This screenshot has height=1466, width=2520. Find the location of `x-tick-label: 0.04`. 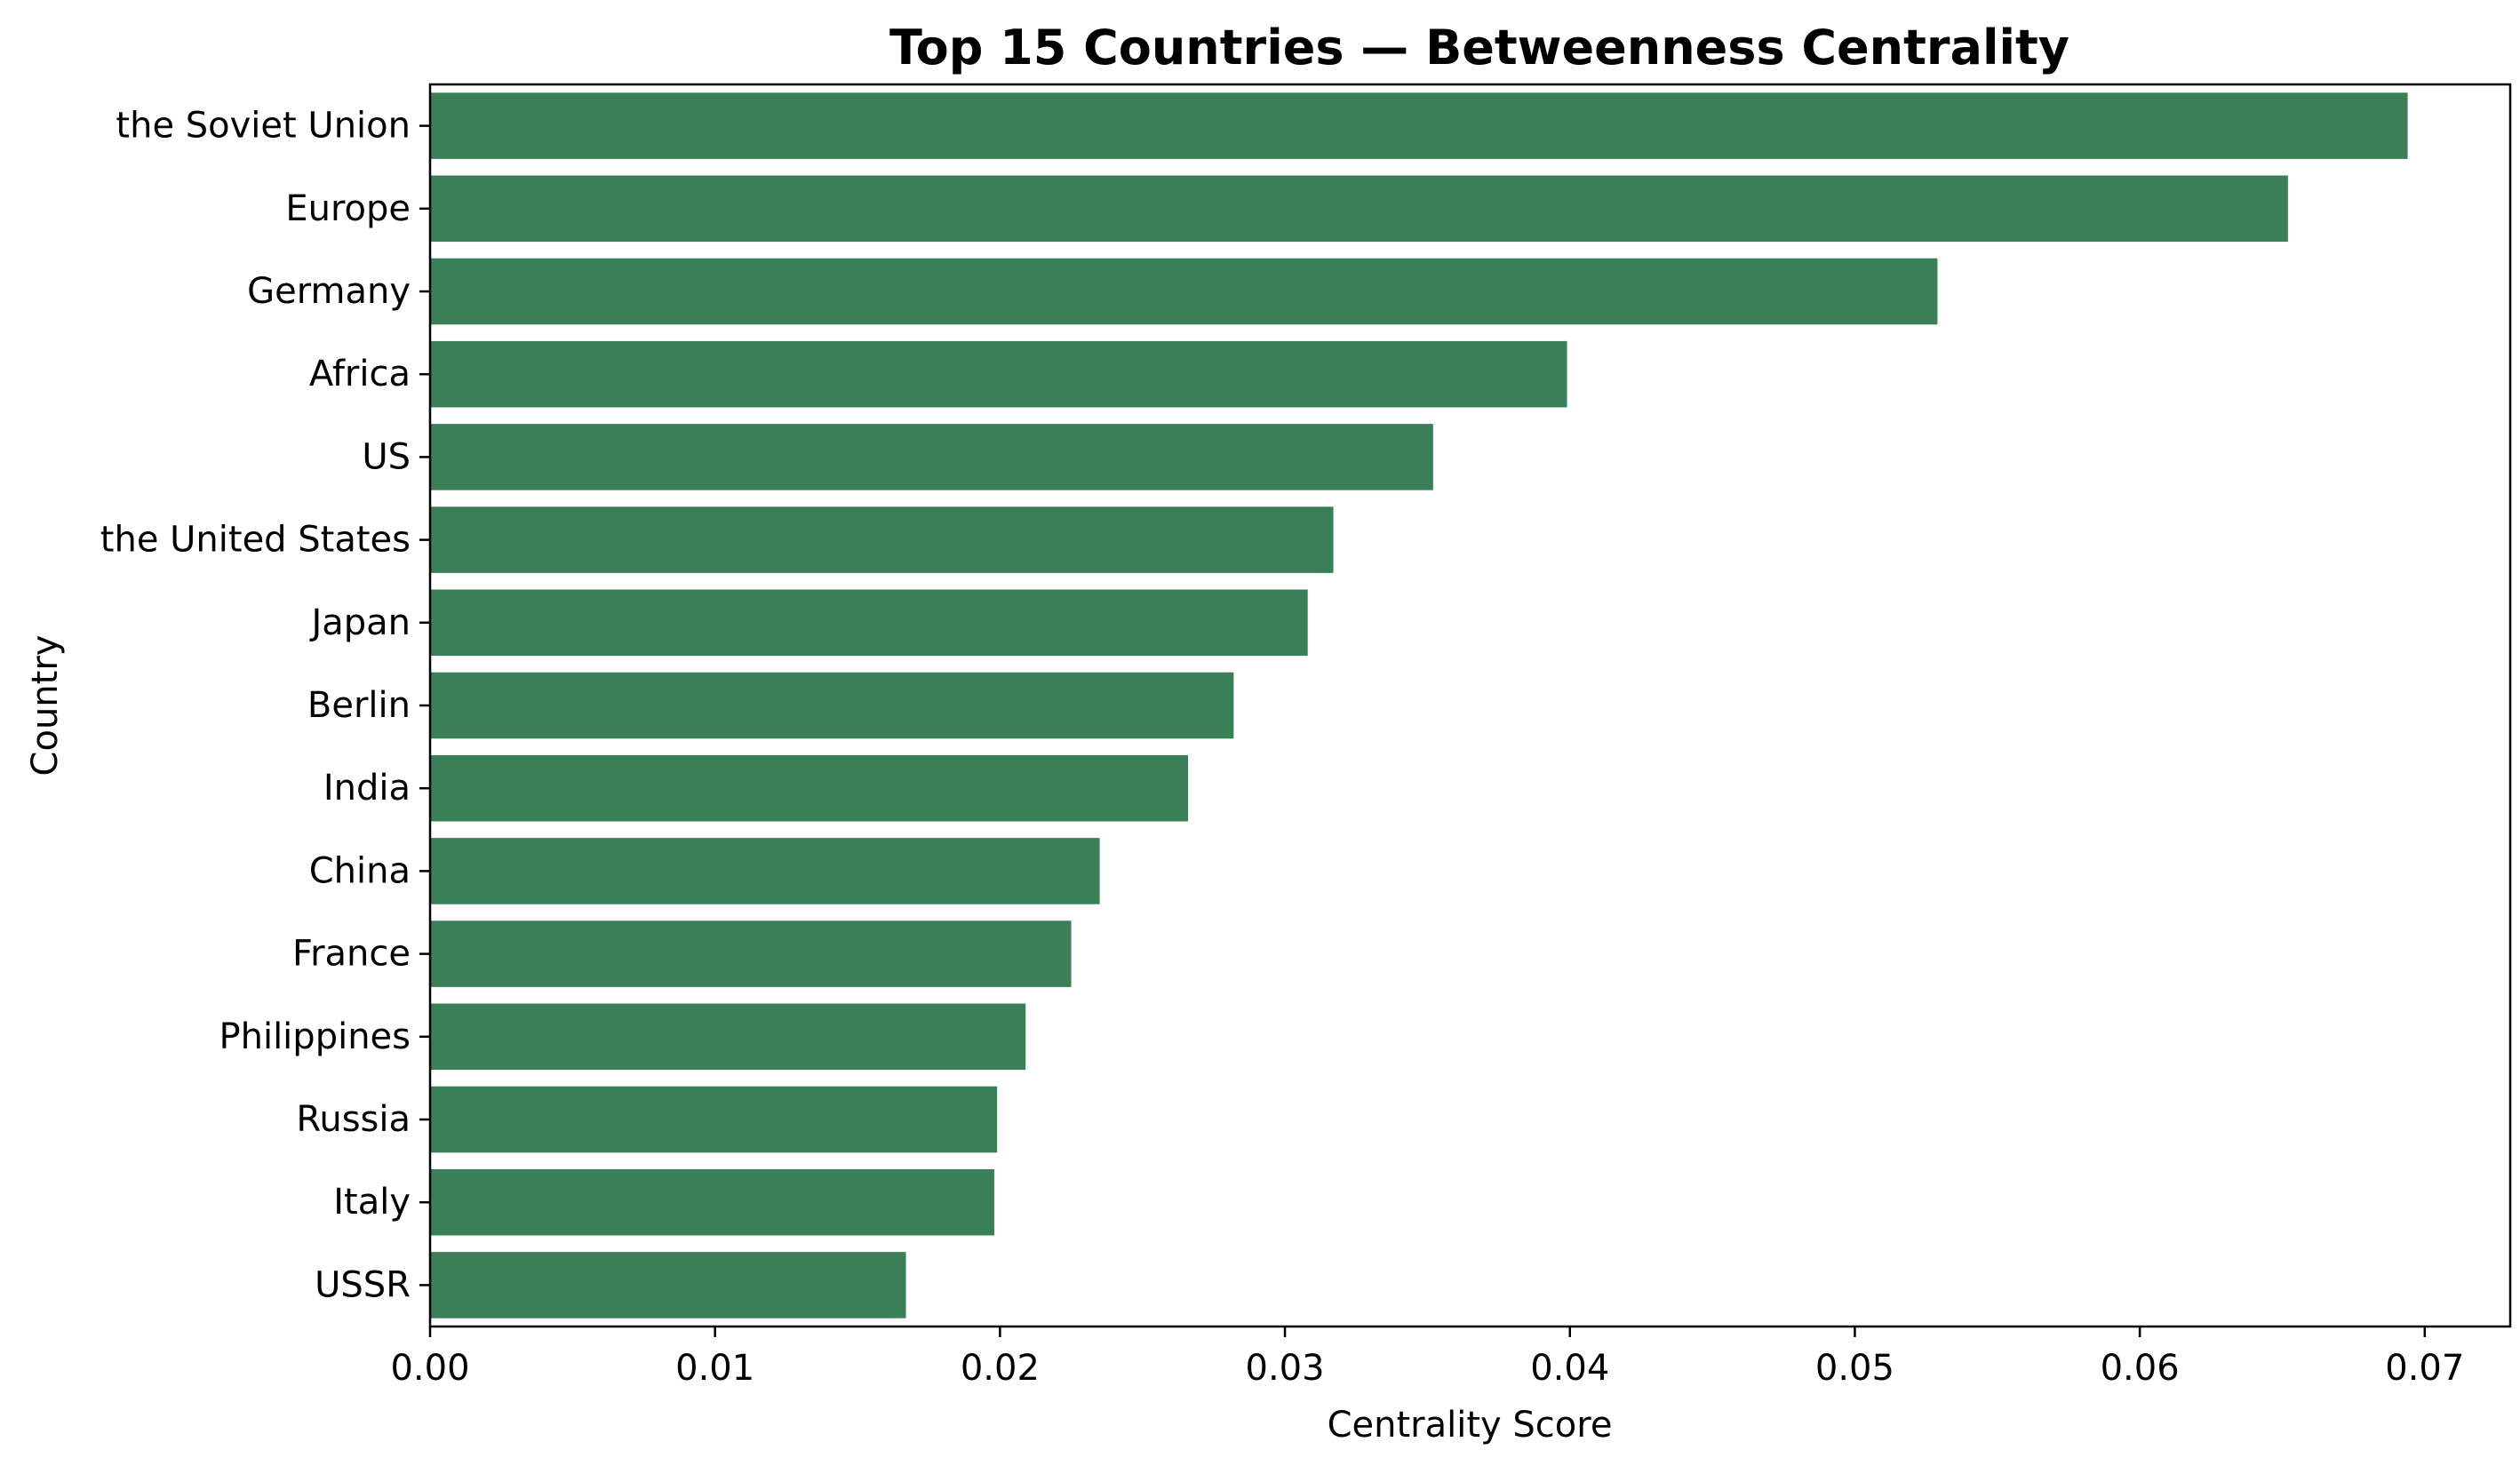

x-tick-label: 0.04 is located at coordinates (1569, 1368).